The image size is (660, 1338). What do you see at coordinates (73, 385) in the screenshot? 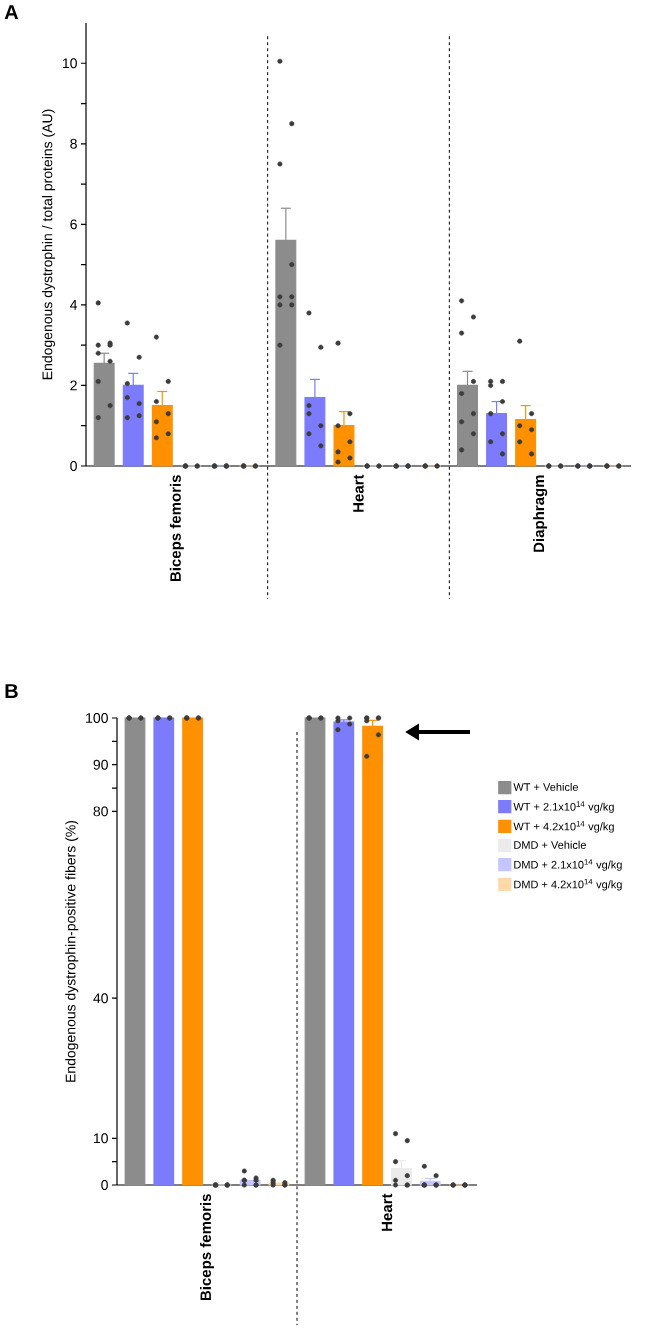
I see `y-tick-label: 2` at bounding box center [73, 385].